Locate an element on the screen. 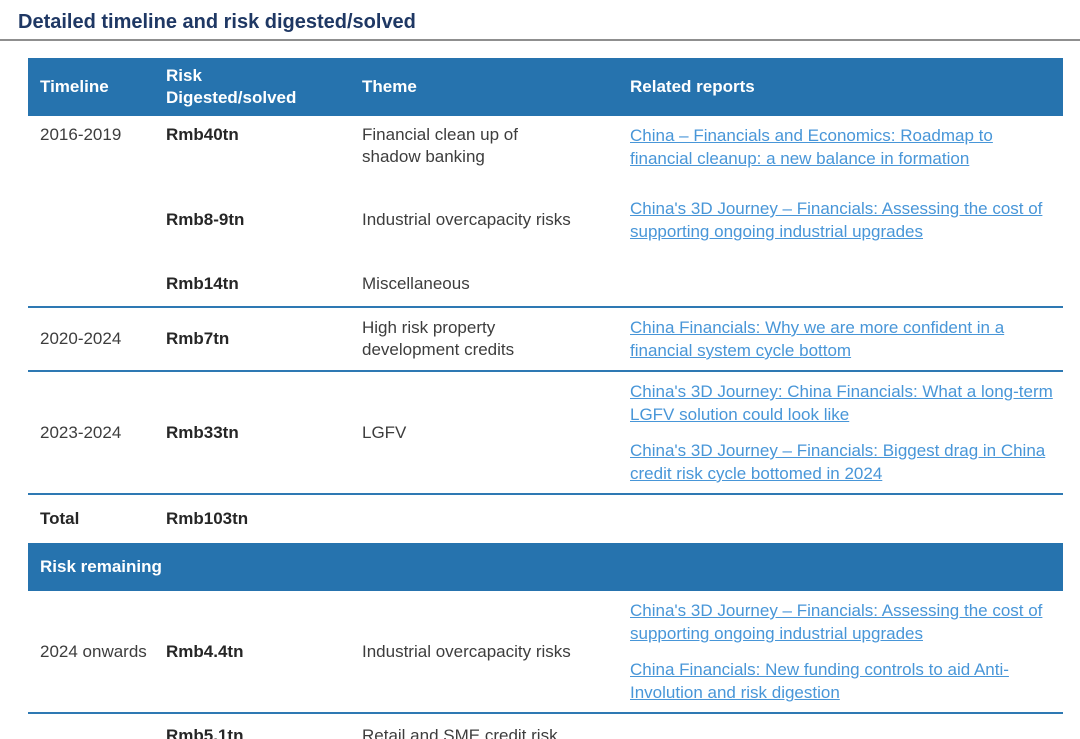 Image resolution: width=1080 pixels, height=739 pixels. column-header-theme: Theme is located at coordinates (490, 87).